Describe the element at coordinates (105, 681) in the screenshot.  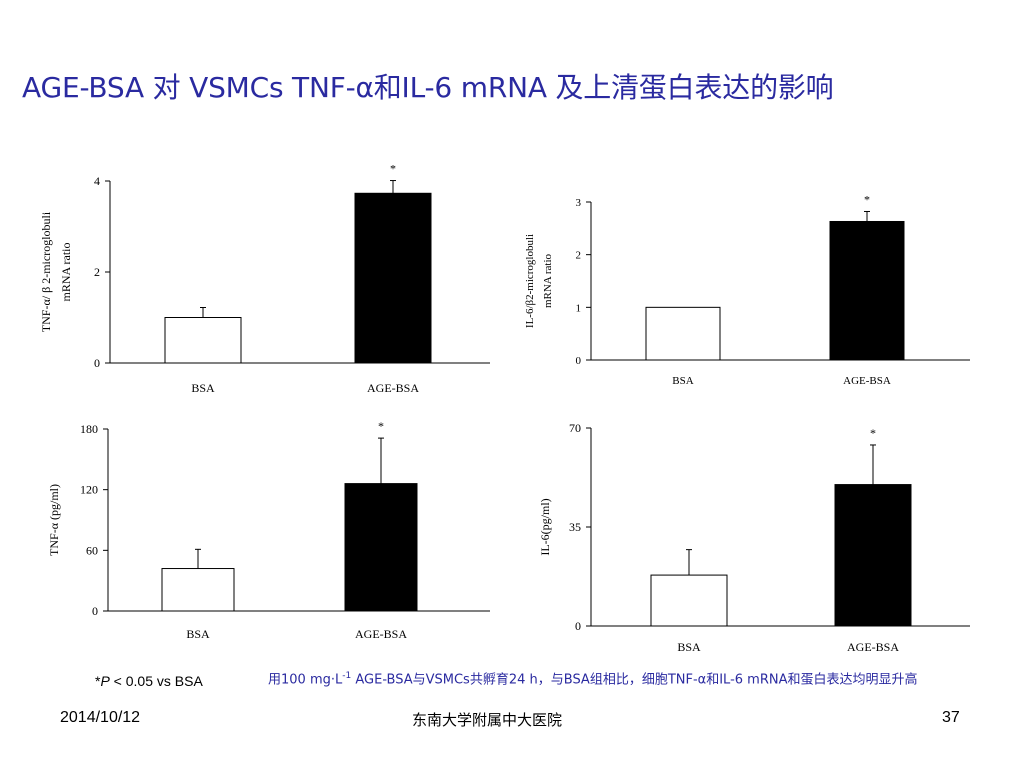
I see `footnote-p: P` at that location.